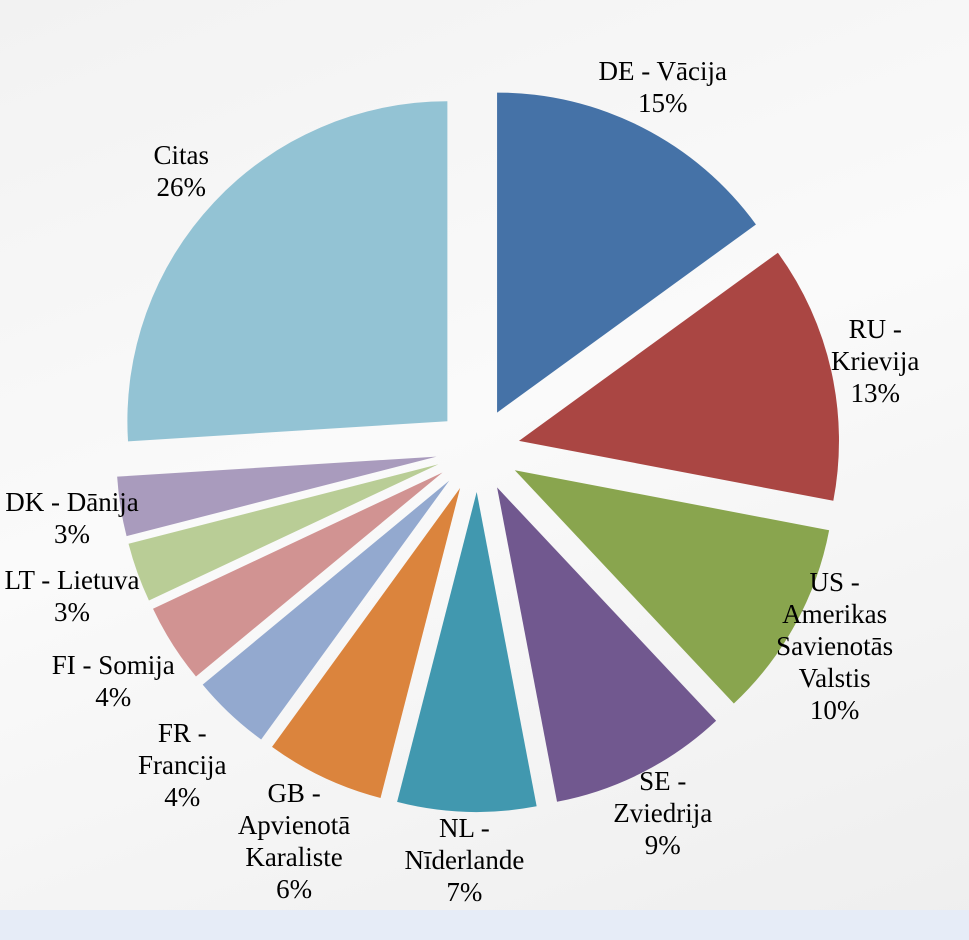 The image size is (969, 940). Describe the element at coordinates (875, 345) in the screenshot. I see `category-label: RU - Krievija` at that location.